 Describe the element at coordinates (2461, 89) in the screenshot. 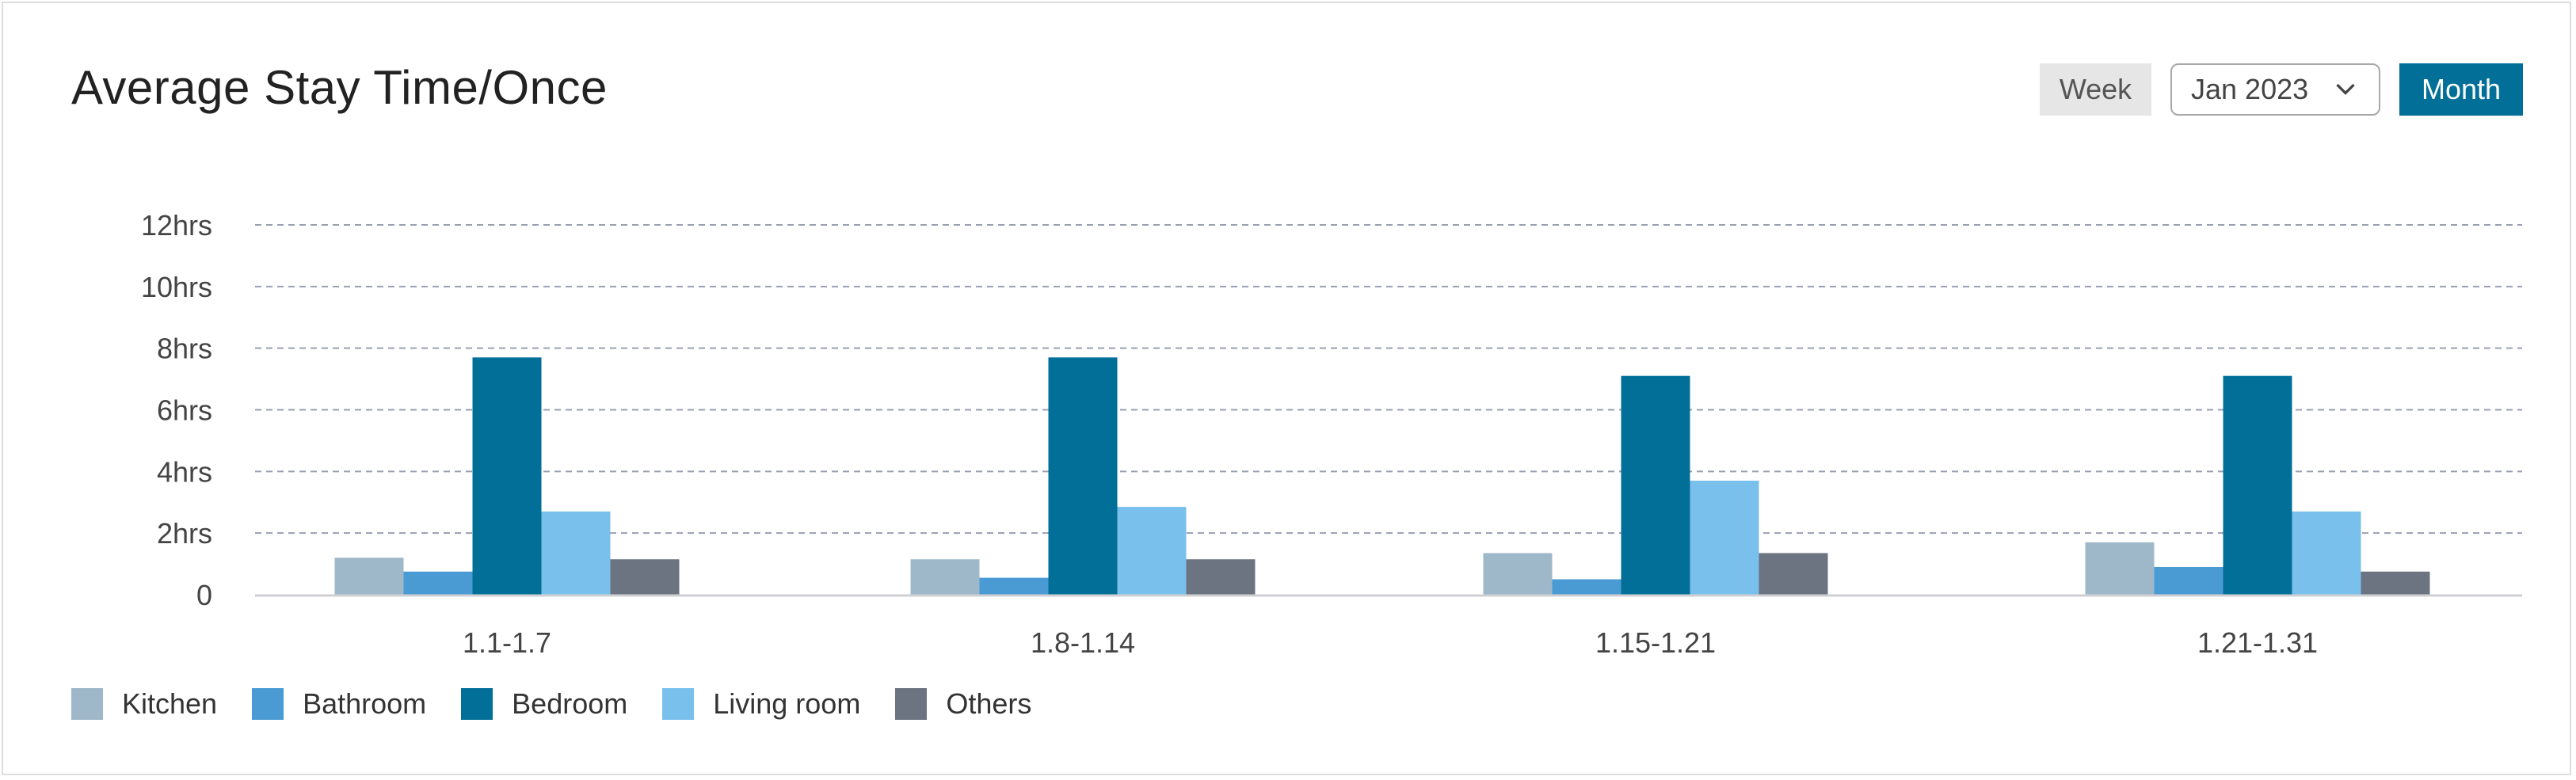

I see `month-button: Month` at that location.